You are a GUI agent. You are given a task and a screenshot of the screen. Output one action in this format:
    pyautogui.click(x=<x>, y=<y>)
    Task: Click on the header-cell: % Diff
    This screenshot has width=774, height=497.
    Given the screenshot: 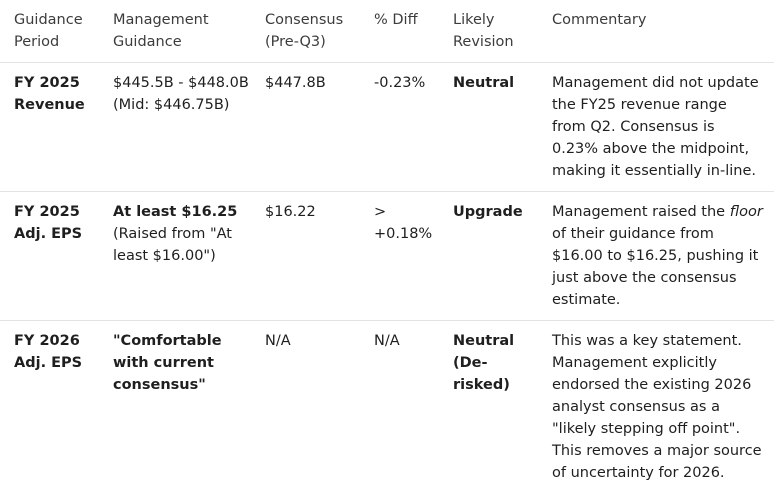 What is the action you would take?
    pyautogui.click(x=396, y=20)
    